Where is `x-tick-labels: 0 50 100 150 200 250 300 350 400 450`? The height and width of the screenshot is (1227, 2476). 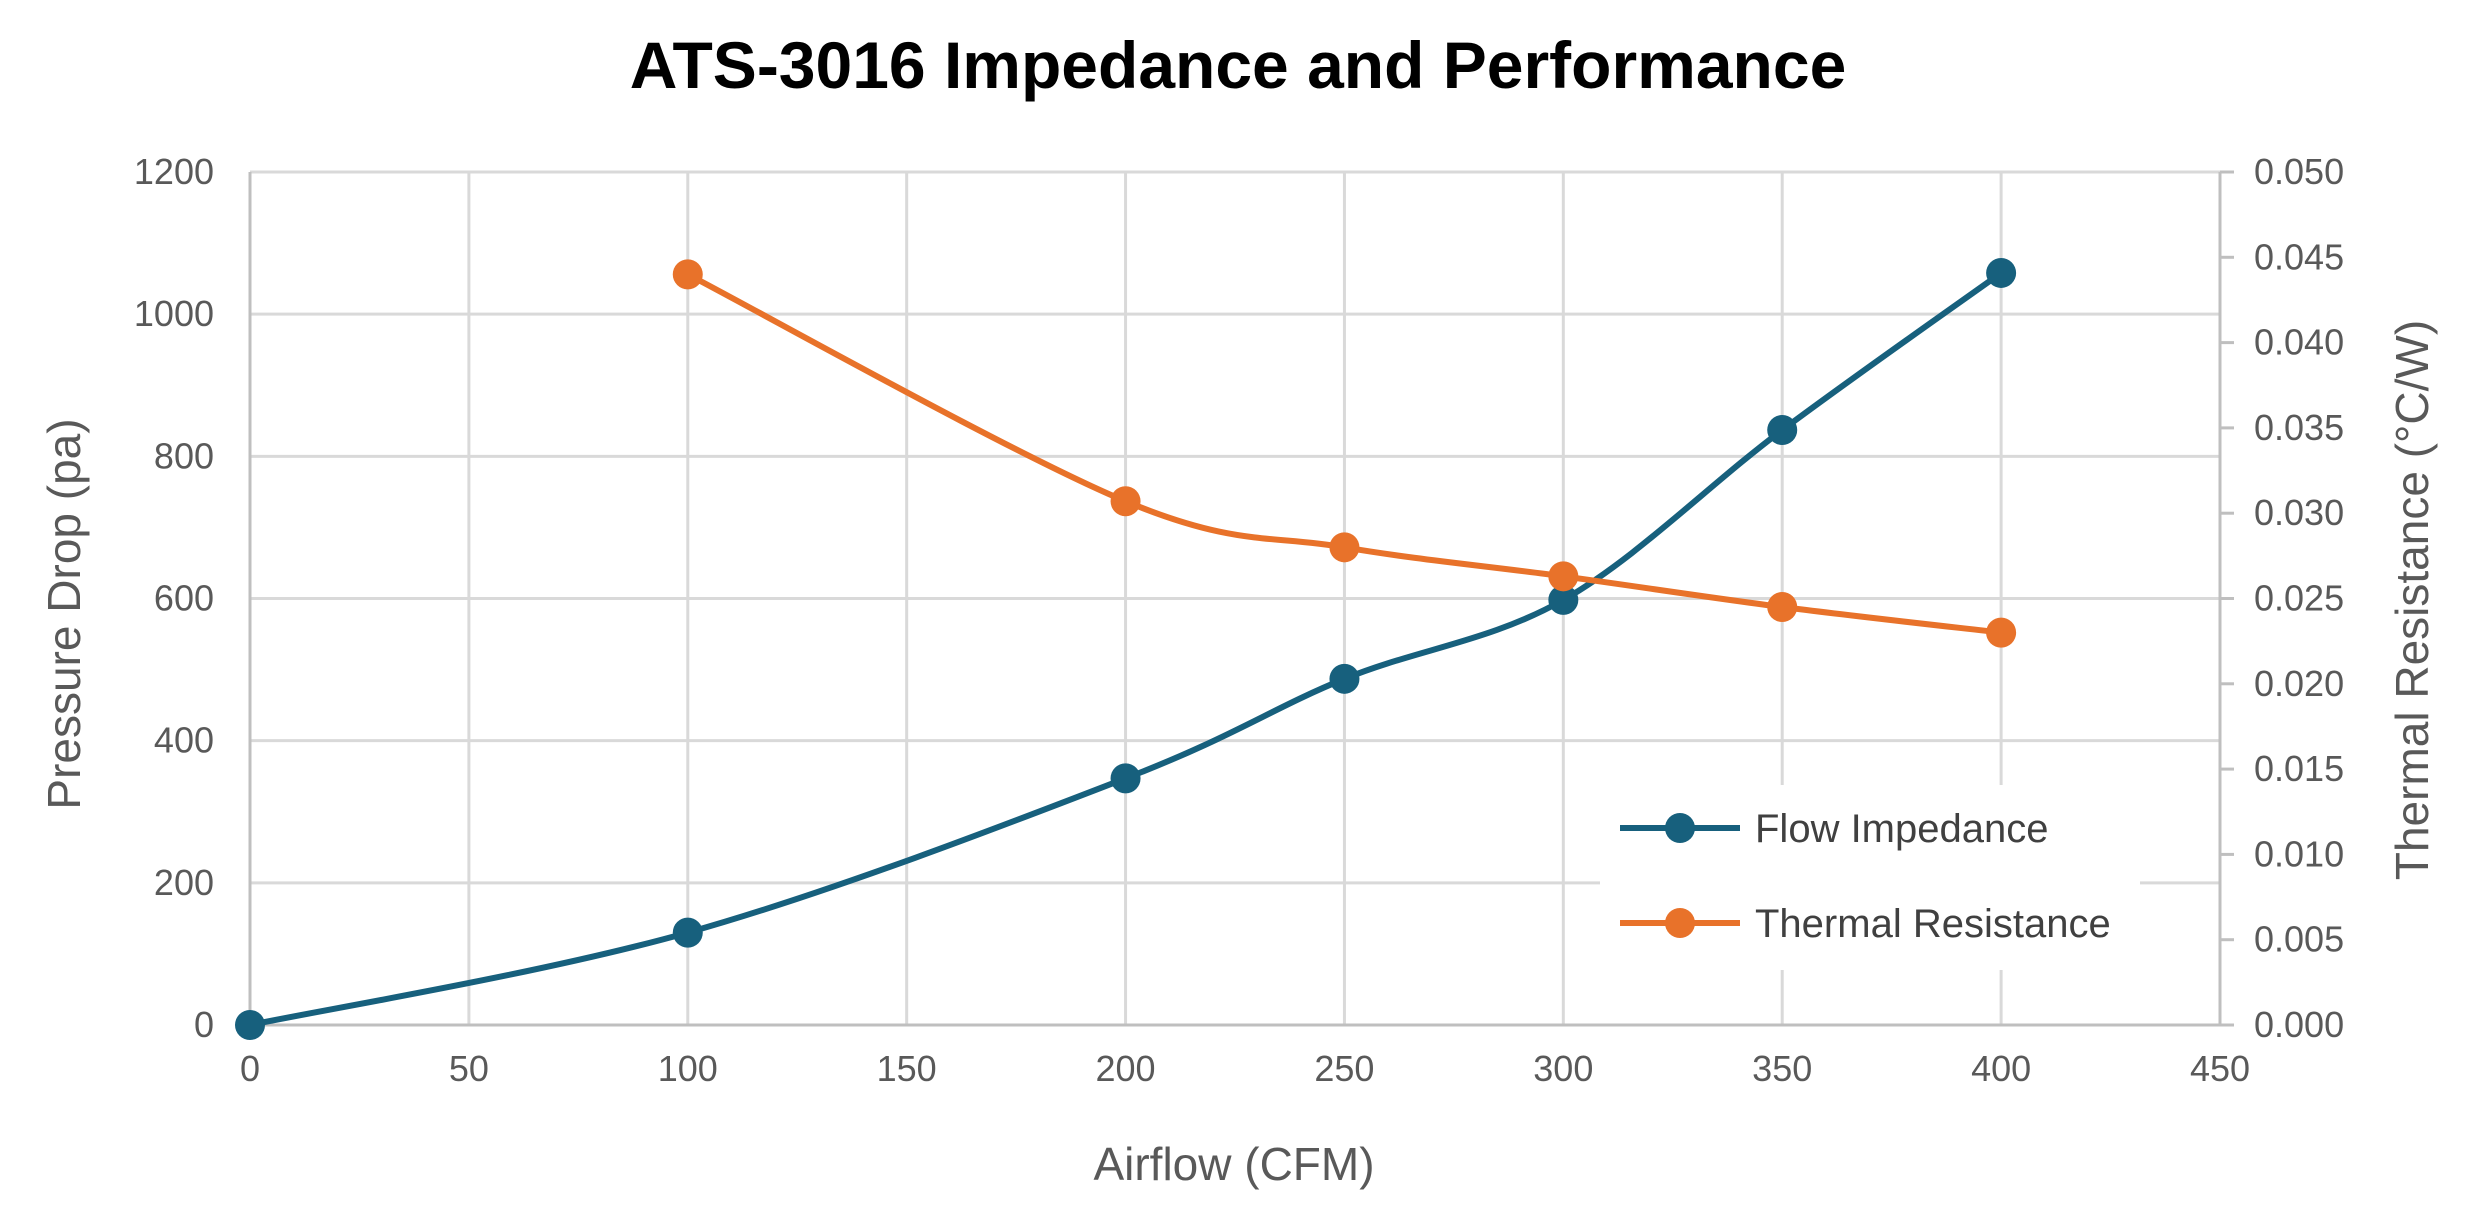 x-tick-labels: 0 50 100 150 200 250 300 350 400 450 is located at coordinates (1245, 1068).